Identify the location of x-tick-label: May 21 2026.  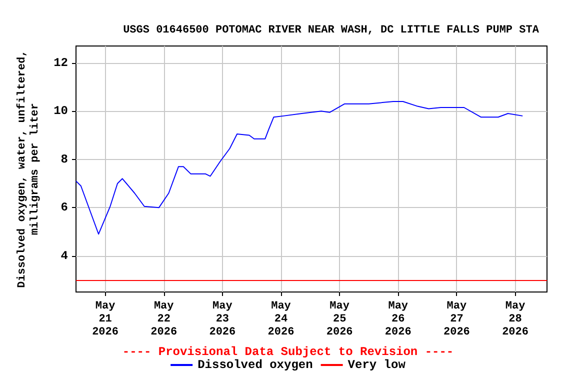
(105, 319).